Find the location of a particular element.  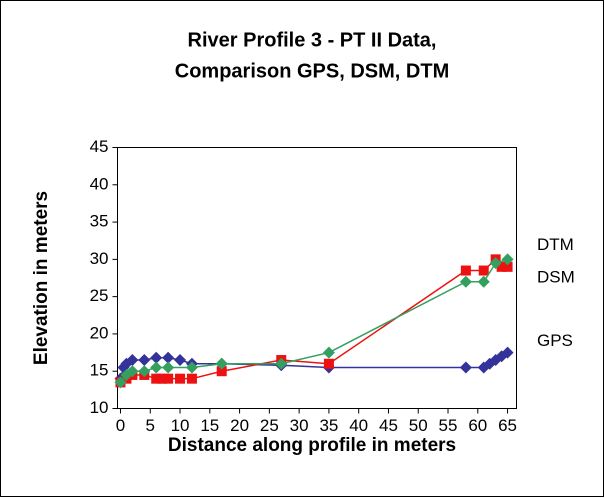

x-tick-label: 65 is located at coordinates (507, 425).